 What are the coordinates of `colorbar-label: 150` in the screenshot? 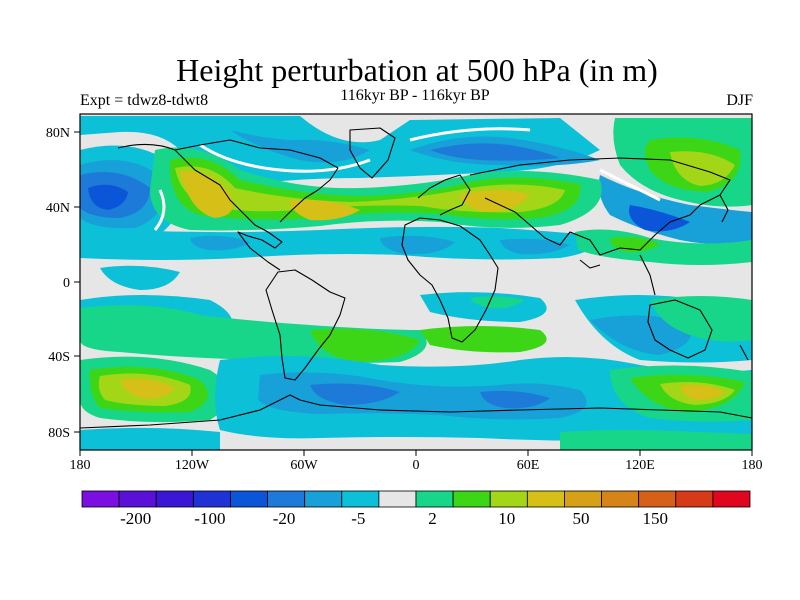 It's located at (655, 518).